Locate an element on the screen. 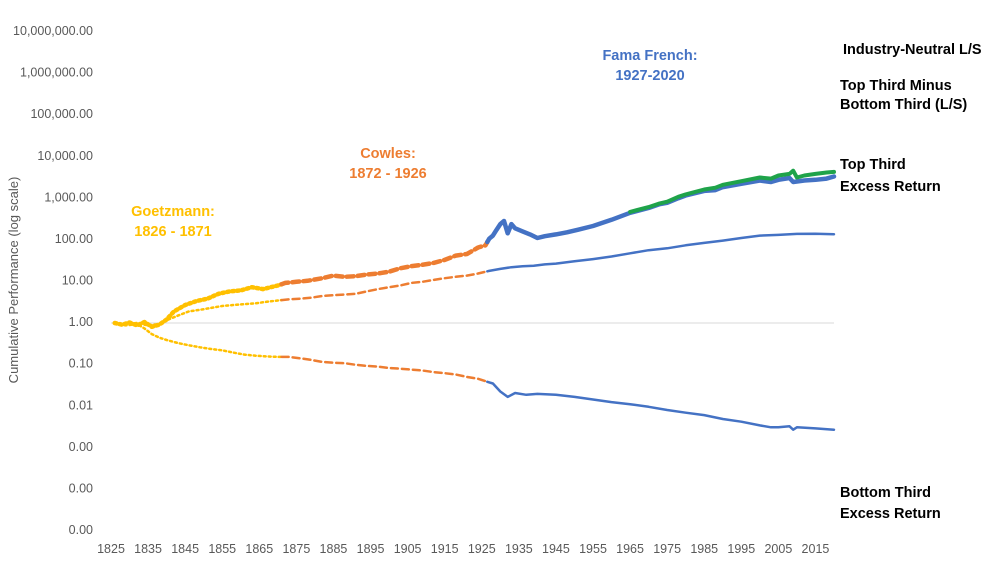  x-tick-label: 1875 is located at coordinates (296, 549).